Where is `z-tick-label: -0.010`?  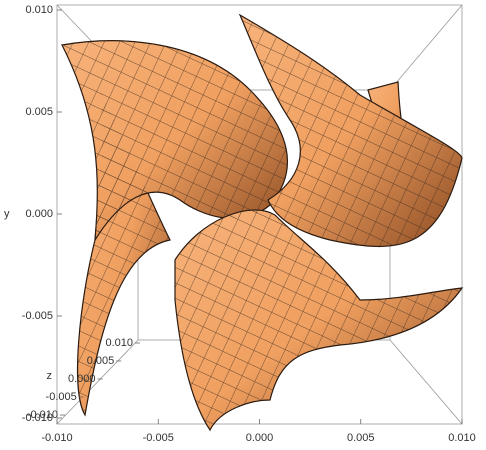 z-tick-label: -0.010 is located at coordinates (42, 415).